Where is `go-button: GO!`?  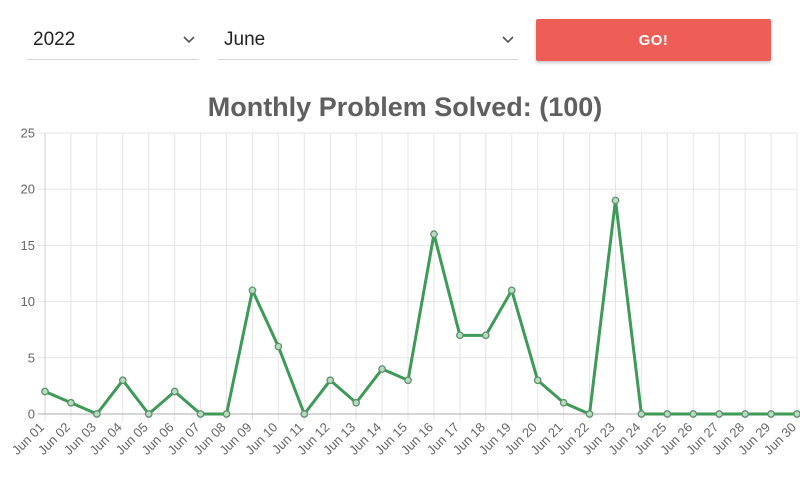 go-button: GO! is located at coordinates (653, 40).